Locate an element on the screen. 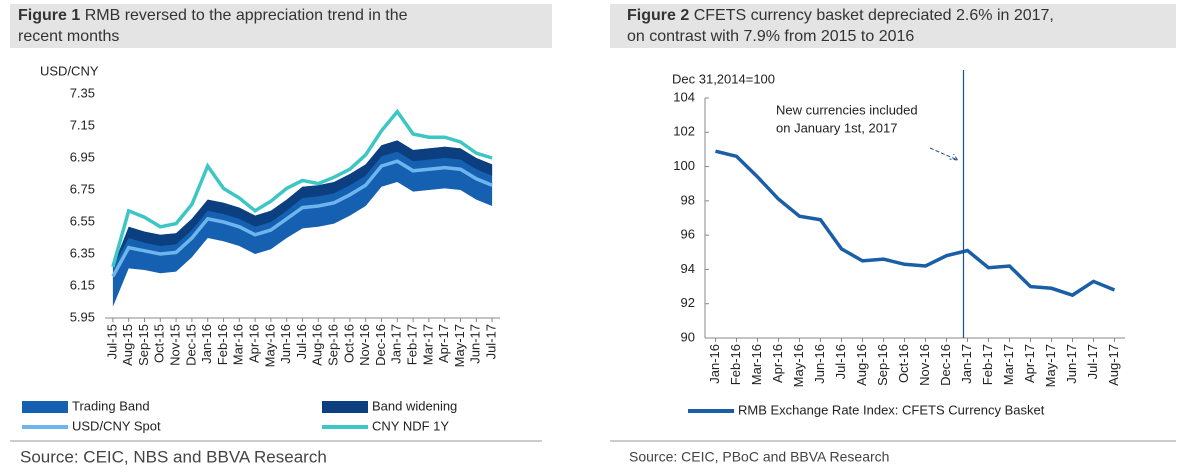  y-tick-label: 7.35 is located at coordinates (82, 92).